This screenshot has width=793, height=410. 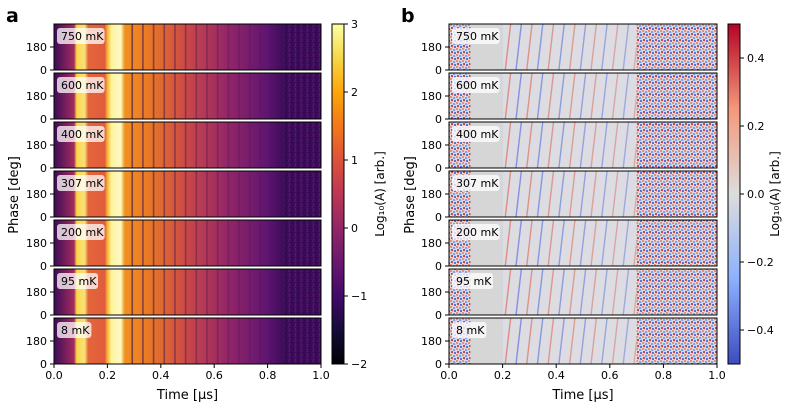 What do you see at coordinates (174, 99) in the screenshot?
I see `subplot-row: 600 mK 0 180` at bounding box center [174, 99].